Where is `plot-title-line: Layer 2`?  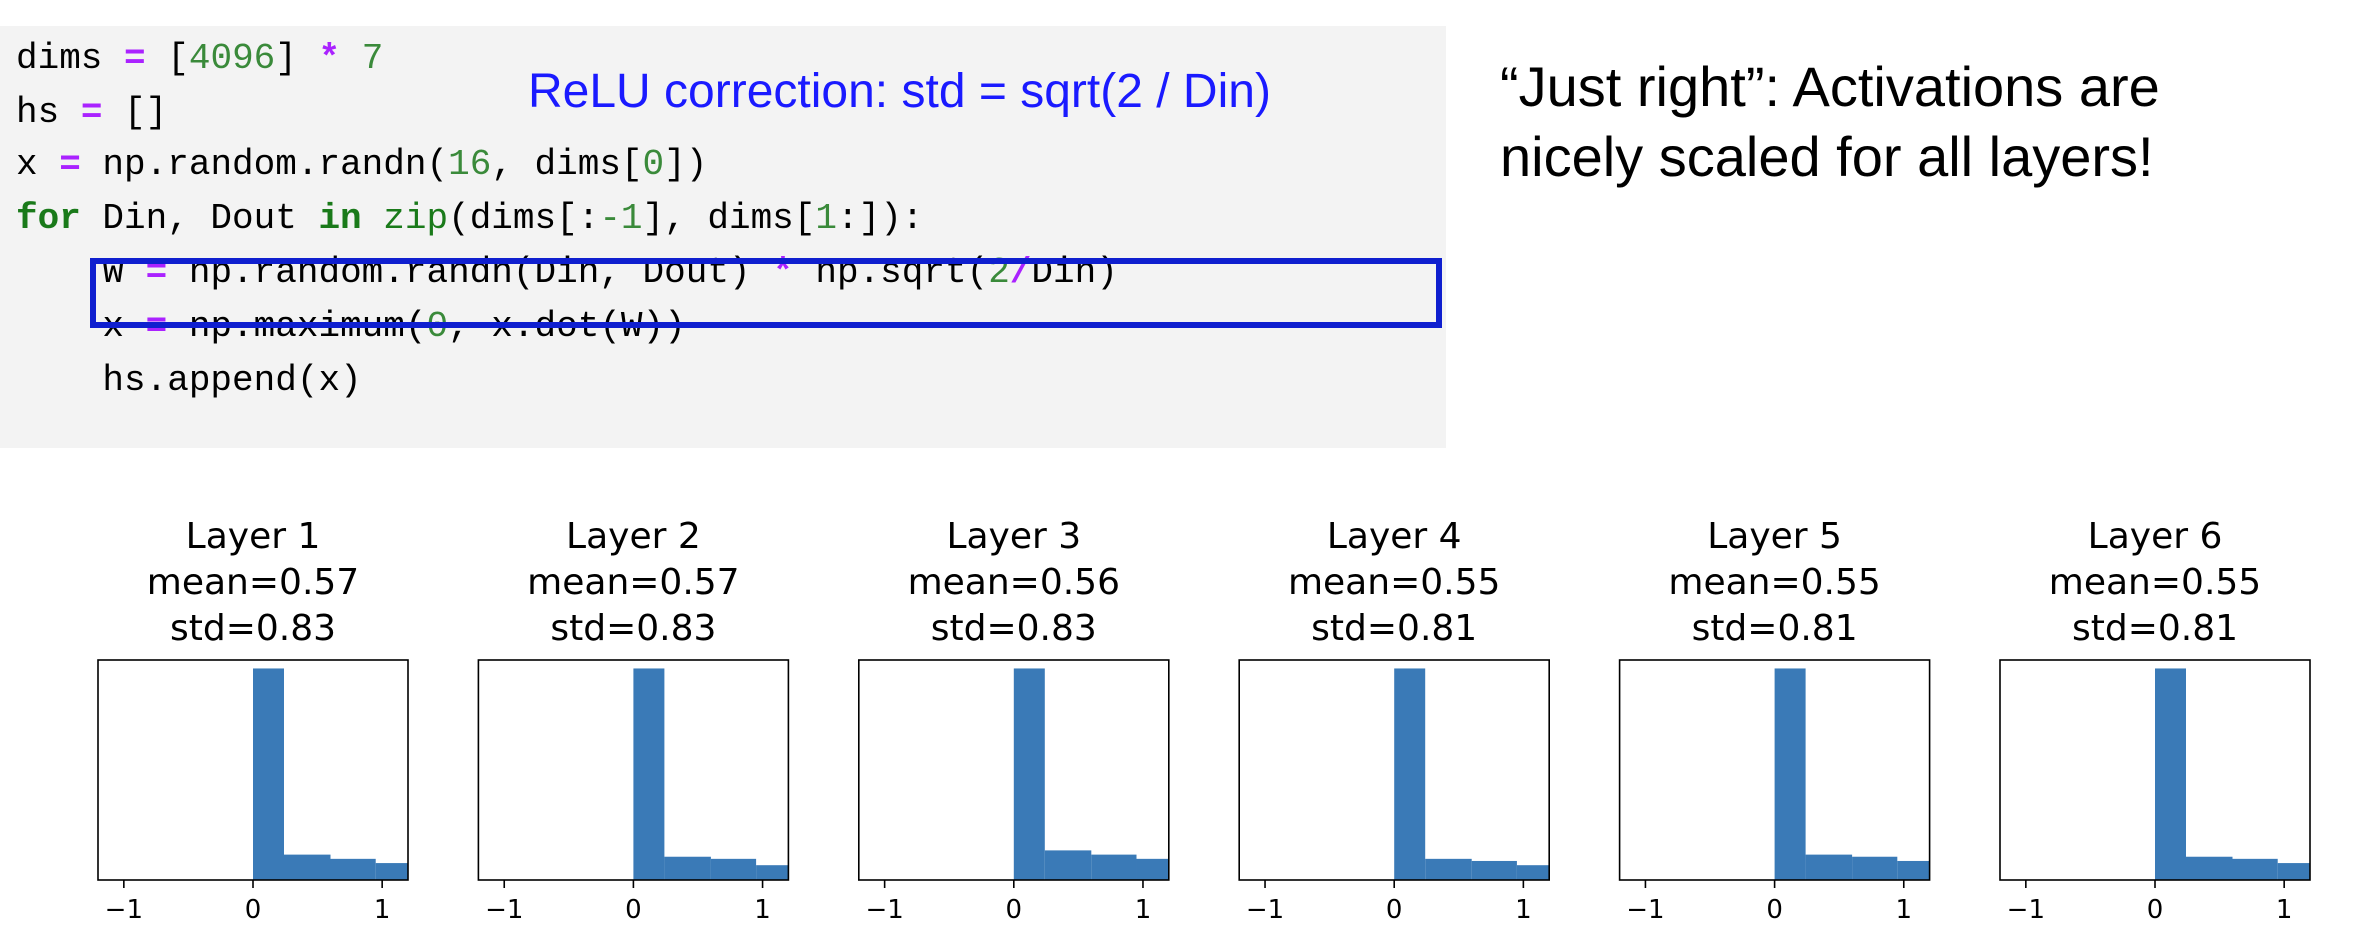
plot-title-line: Layer 2 is located at coordinates (633, 536).